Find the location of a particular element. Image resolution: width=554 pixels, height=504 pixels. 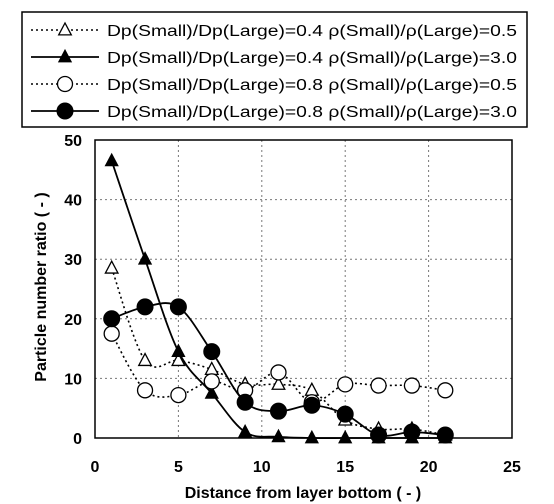

y-tick-label: 0 is located at coordinates (77, 439).